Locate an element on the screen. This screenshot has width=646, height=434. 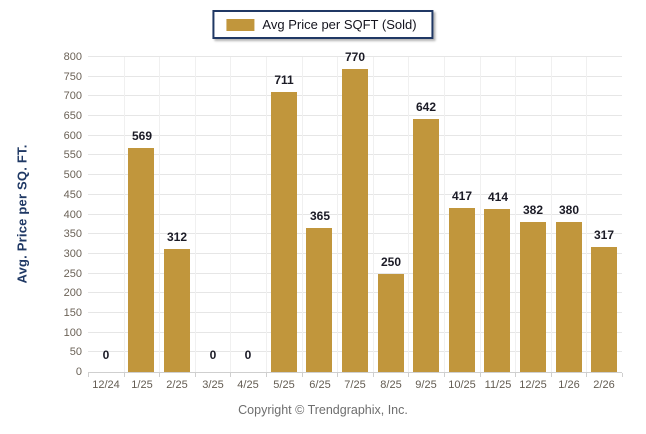
y-tick-label: 100 is located at coordinates (72, 332).